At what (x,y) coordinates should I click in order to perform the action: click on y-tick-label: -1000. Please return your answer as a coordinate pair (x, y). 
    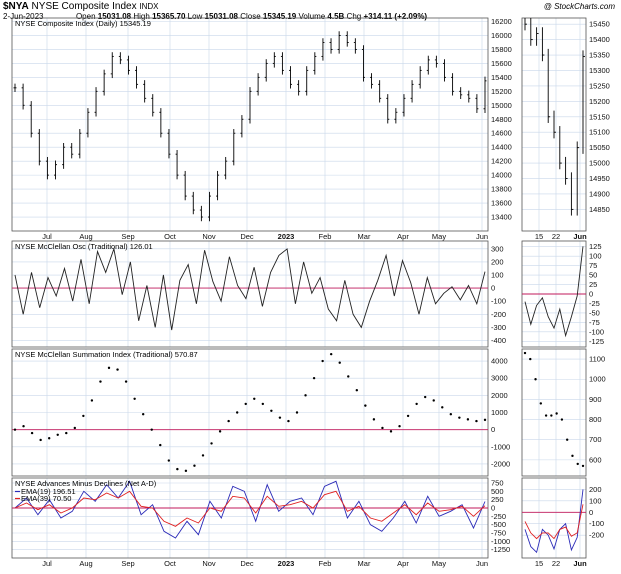
    Looking at the image, I should click on (500, 446).